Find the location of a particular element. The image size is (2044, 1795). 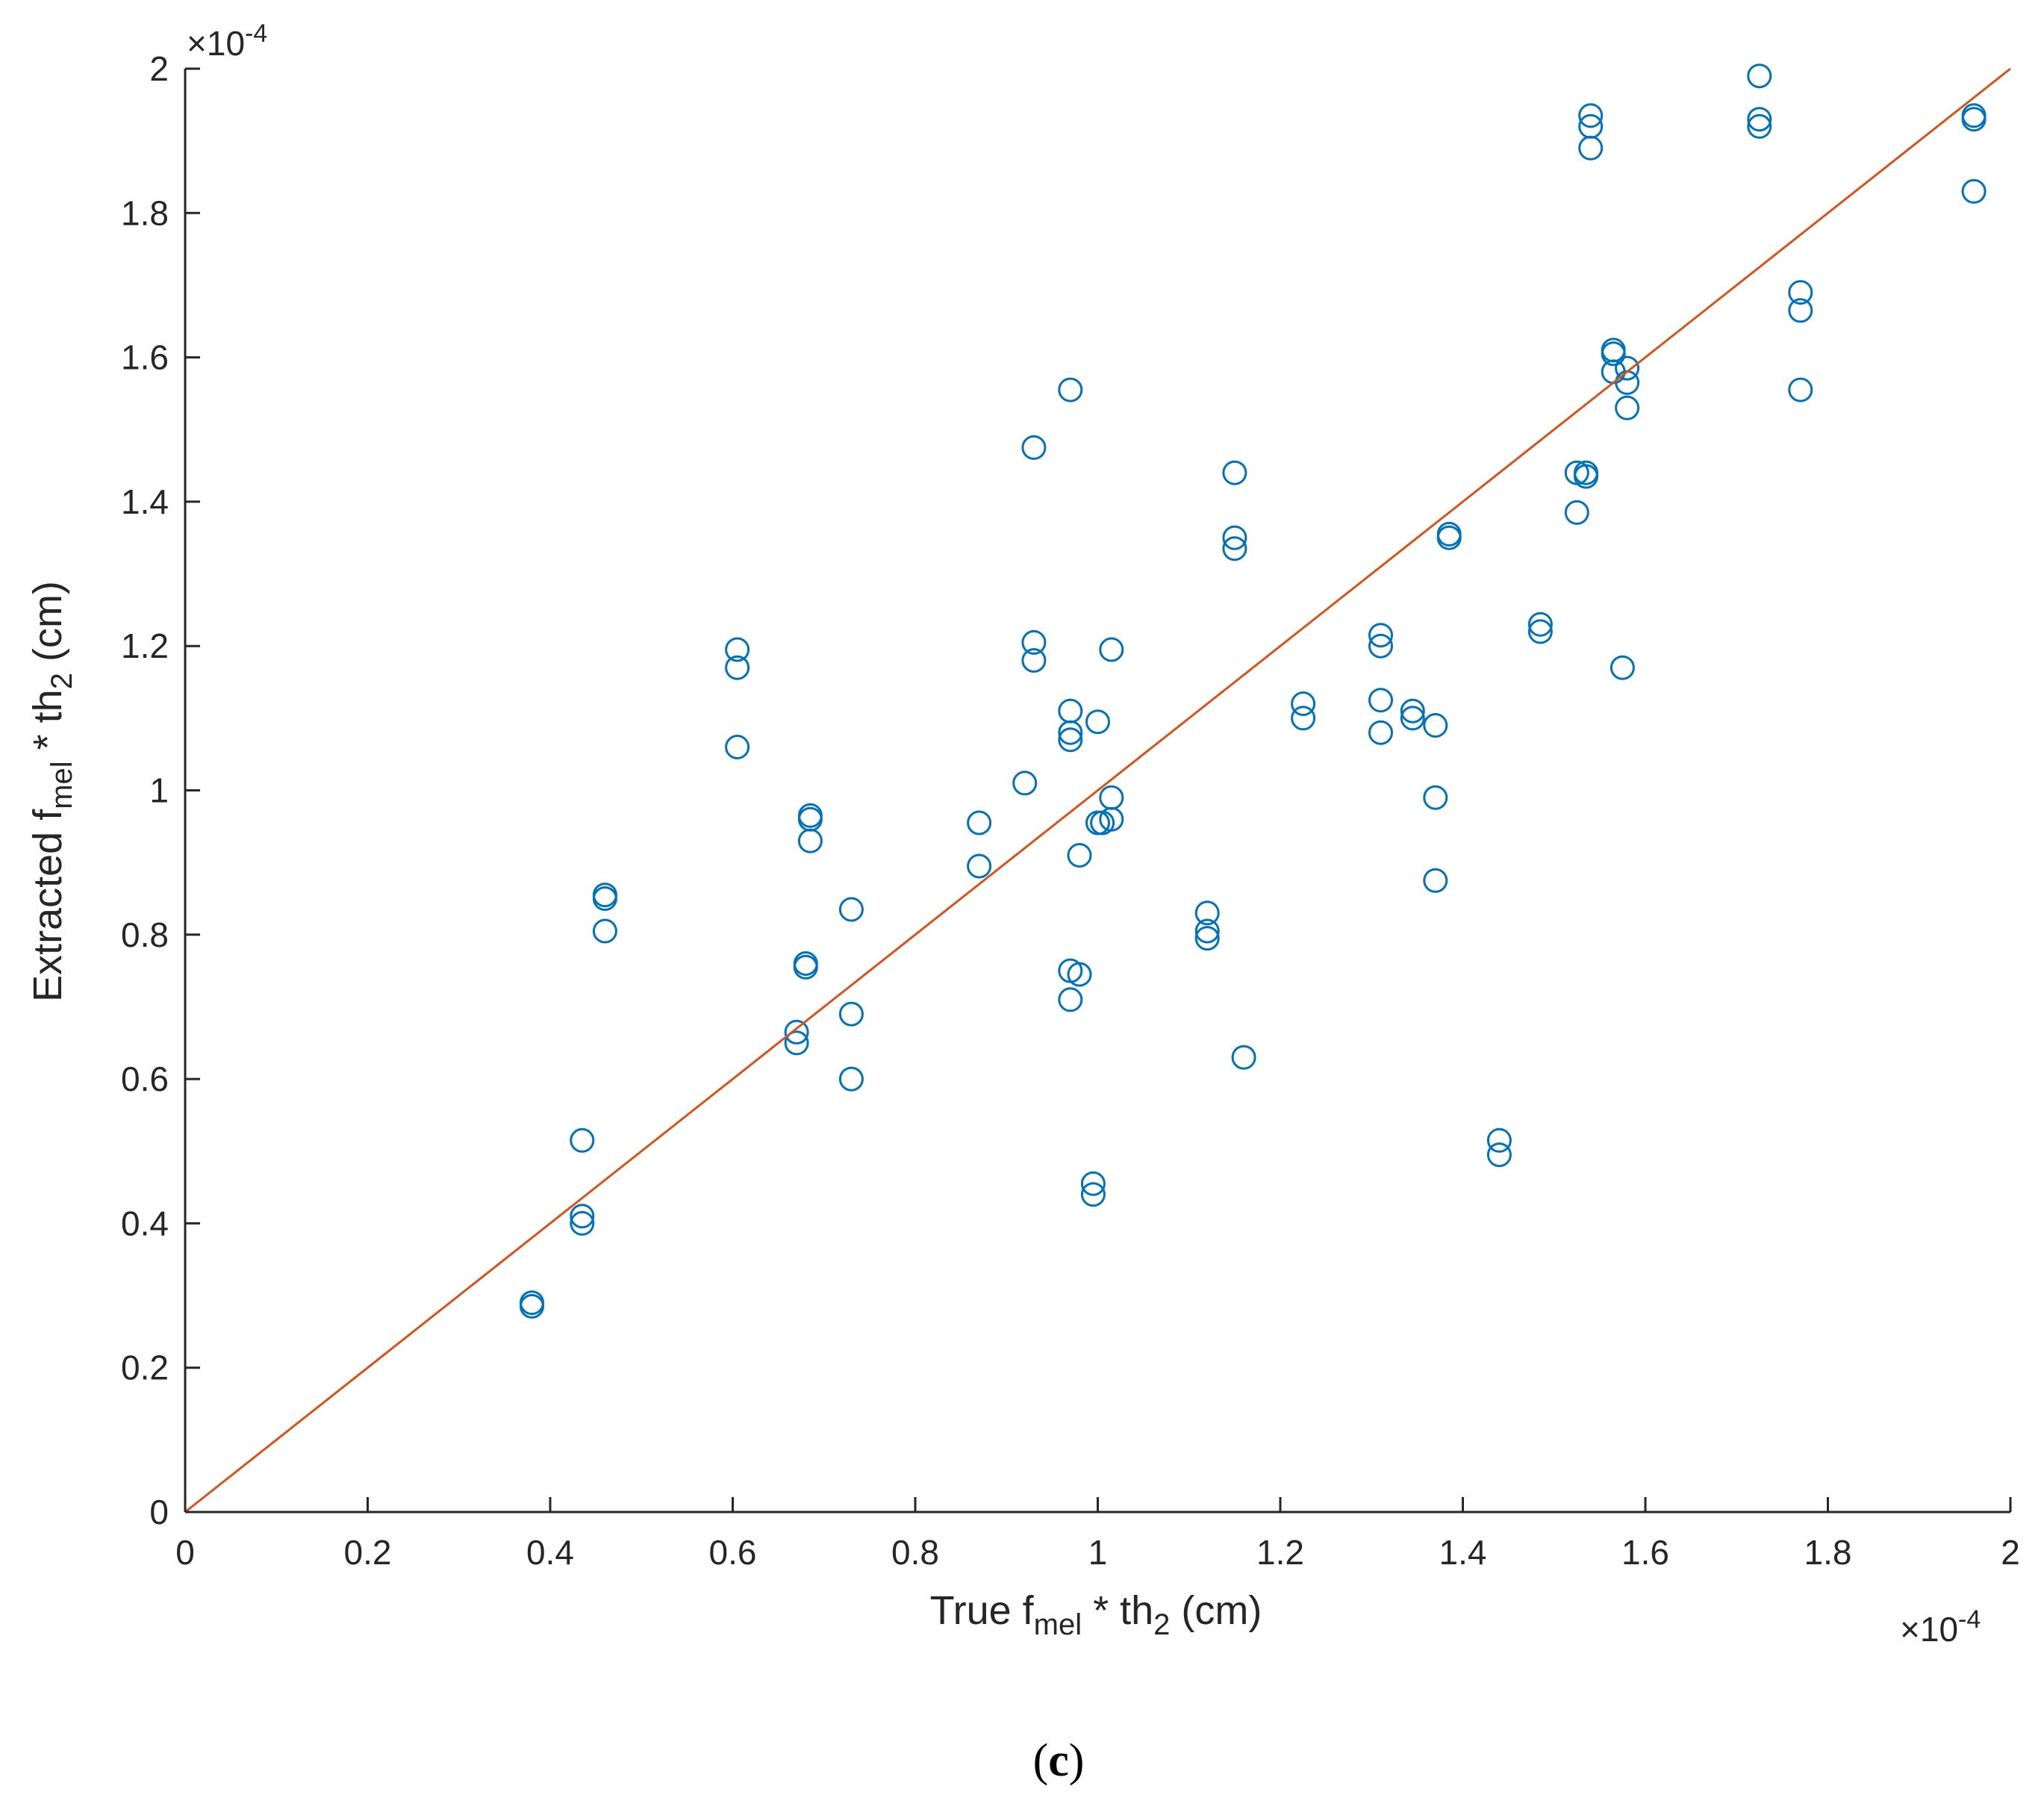

y-tick-label-3: 0.6 is located at coordinates (145, 1079).